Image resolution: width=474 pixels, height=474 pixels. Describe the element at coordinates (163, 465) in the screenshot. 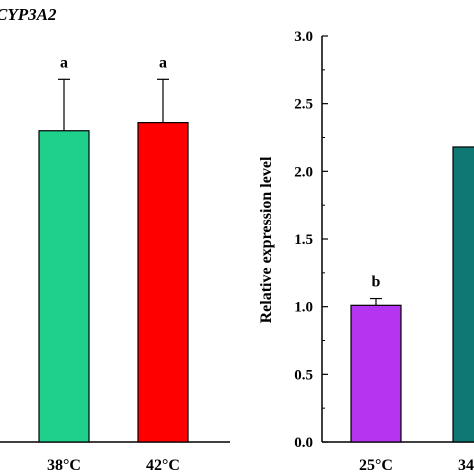

I see `left-category-label-42: 42°C` at that location.